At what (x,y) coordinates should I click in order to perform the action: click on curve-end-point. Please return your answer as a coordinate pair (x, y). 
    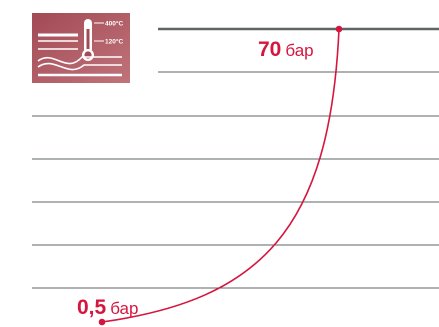
    Looking at the image, I should click on (339, 29).